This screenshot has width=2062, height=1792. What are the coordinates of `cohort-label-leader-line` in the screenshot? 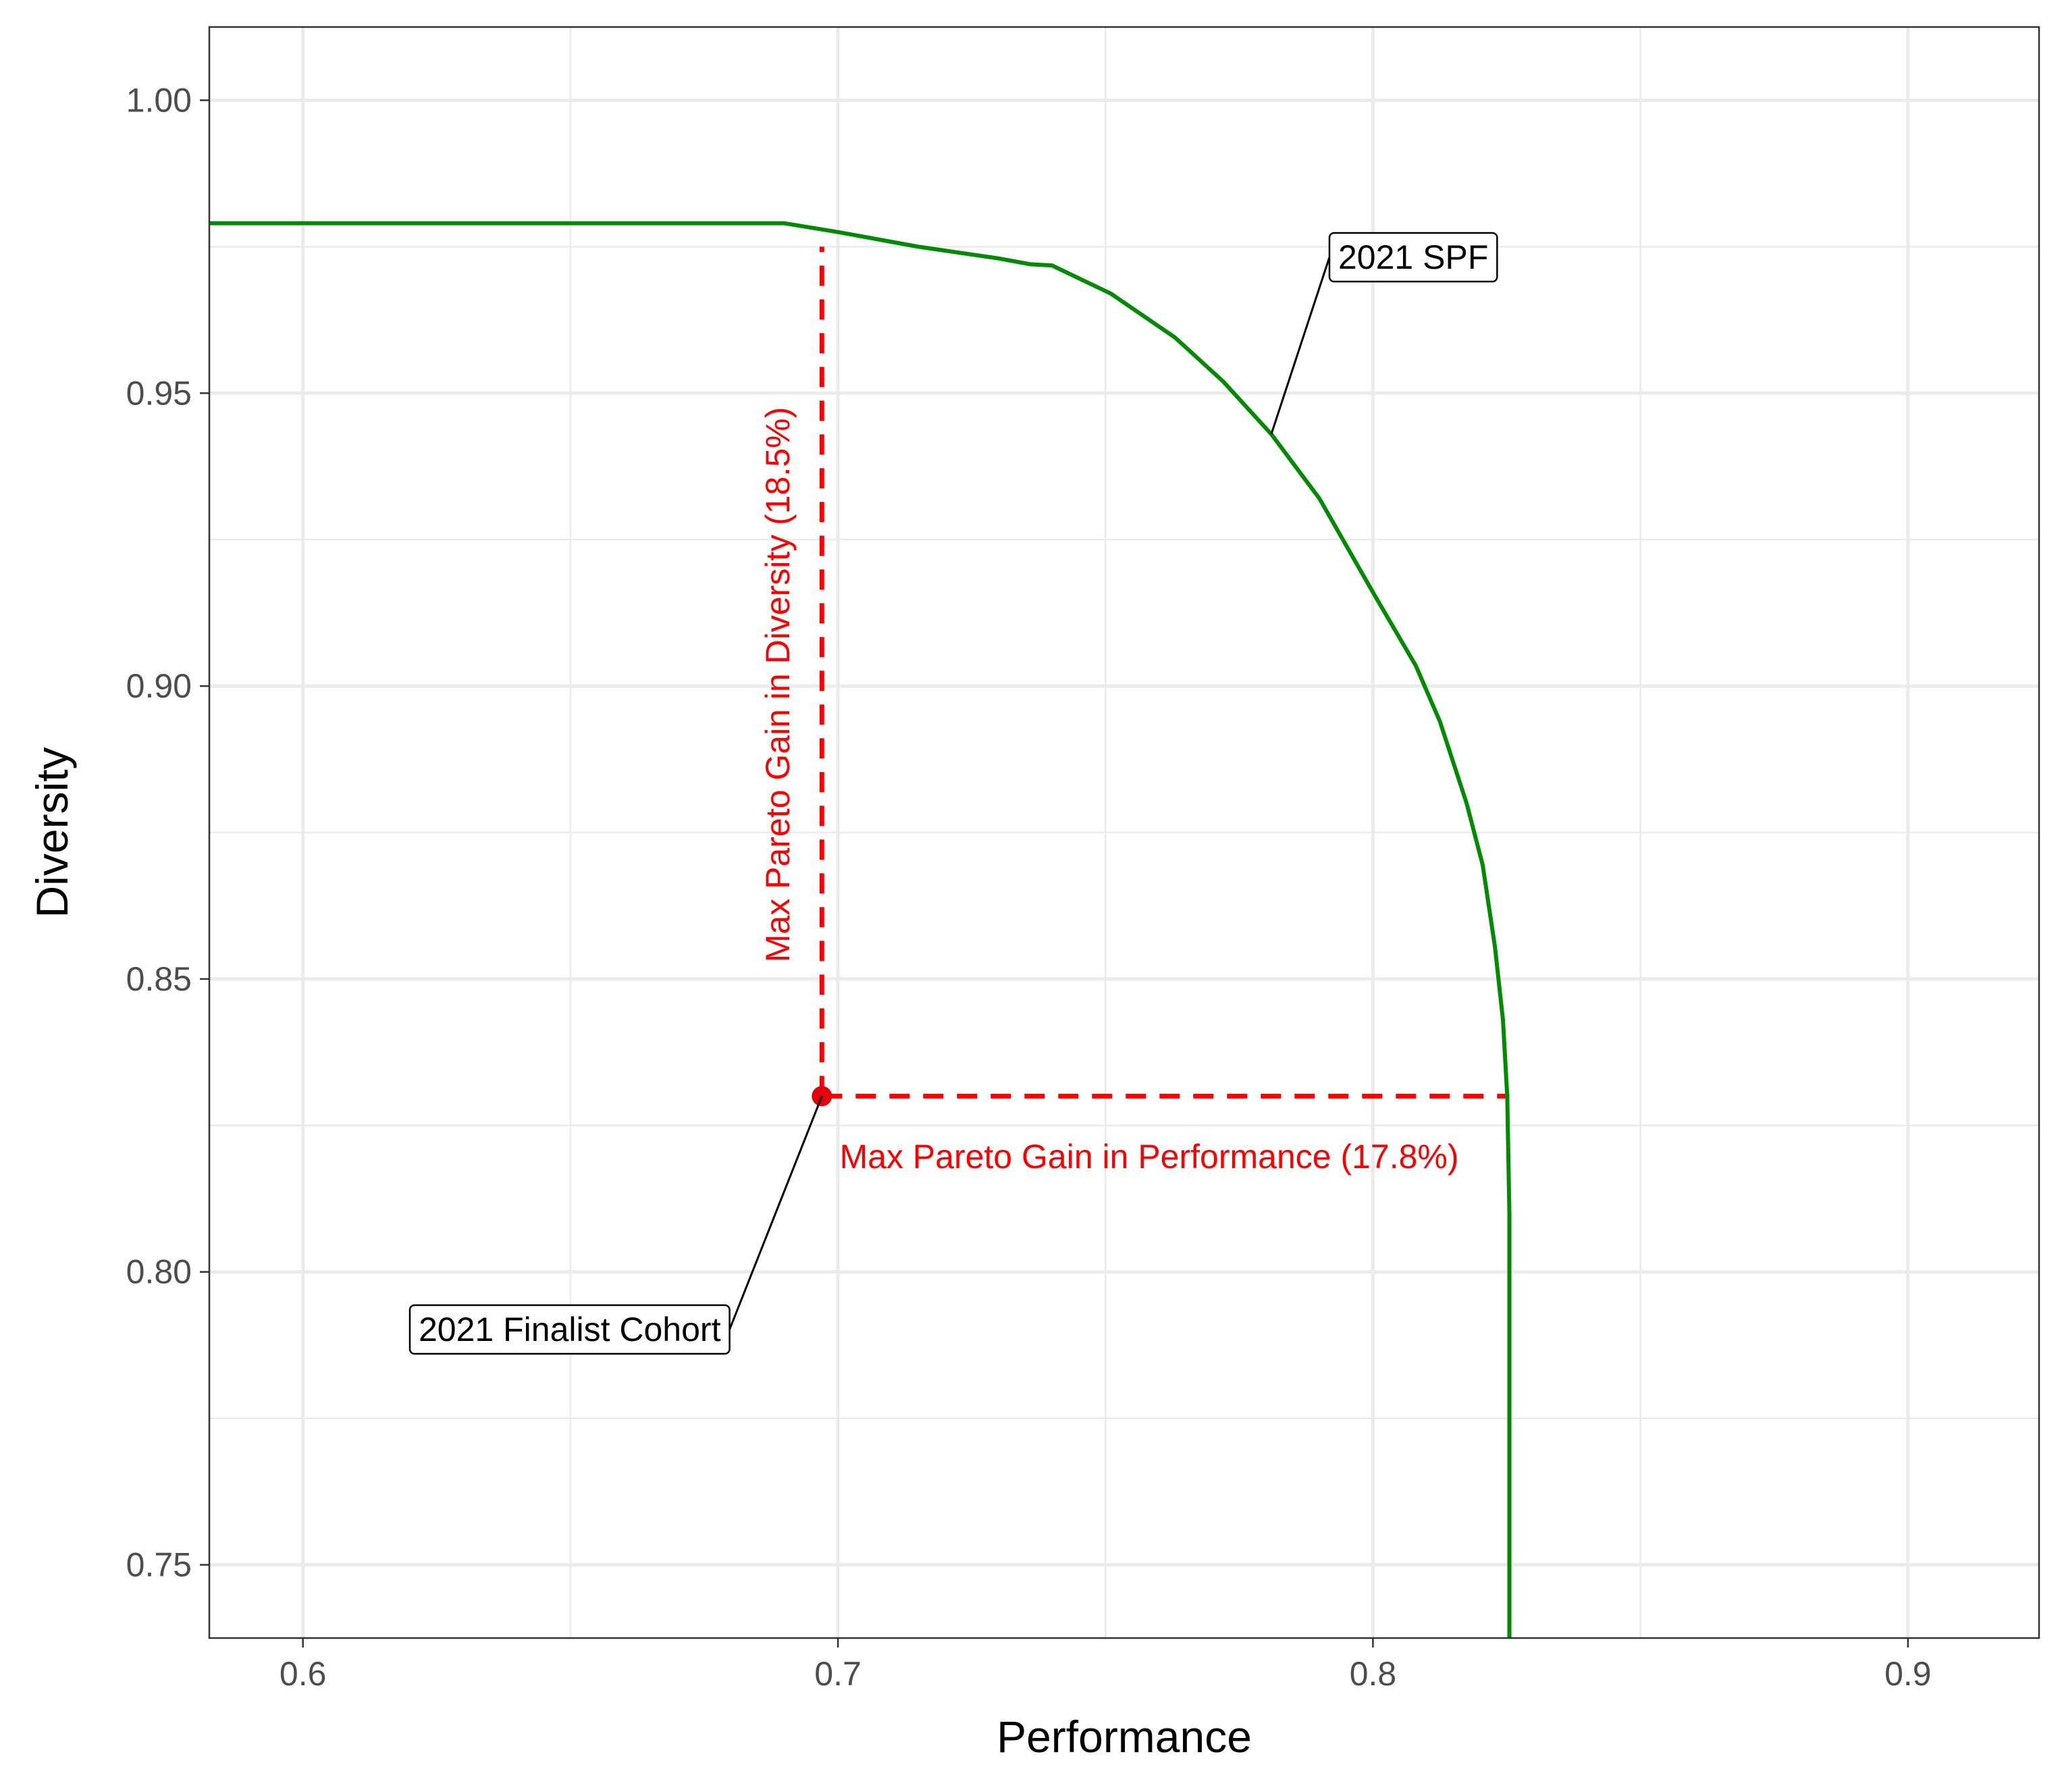 It's located at (776, 1212).